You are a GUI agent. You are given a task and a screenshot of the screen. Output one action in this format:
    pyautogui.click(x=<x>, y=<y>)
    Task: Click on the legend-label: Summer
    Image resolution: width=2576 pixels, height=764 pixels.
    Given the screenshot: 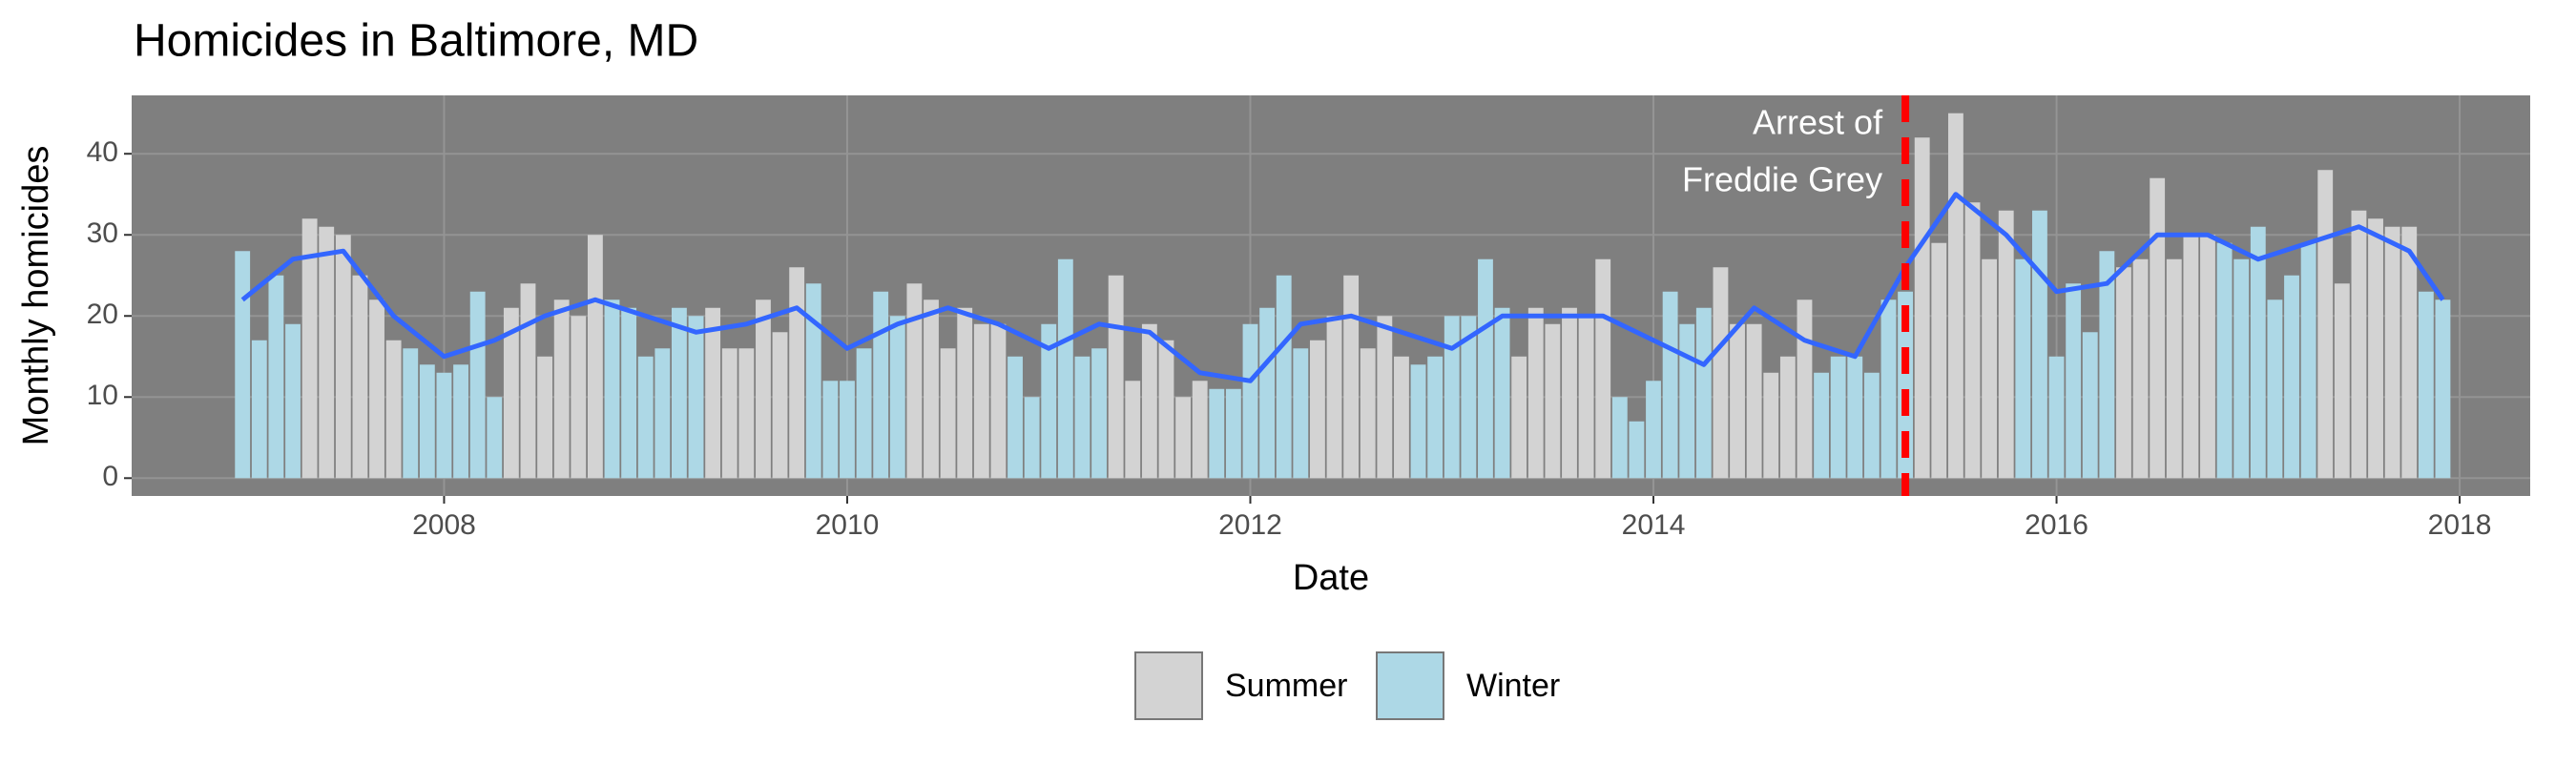 What is the action you would take?
    pyautogui.click(x=1286, y=686)
    